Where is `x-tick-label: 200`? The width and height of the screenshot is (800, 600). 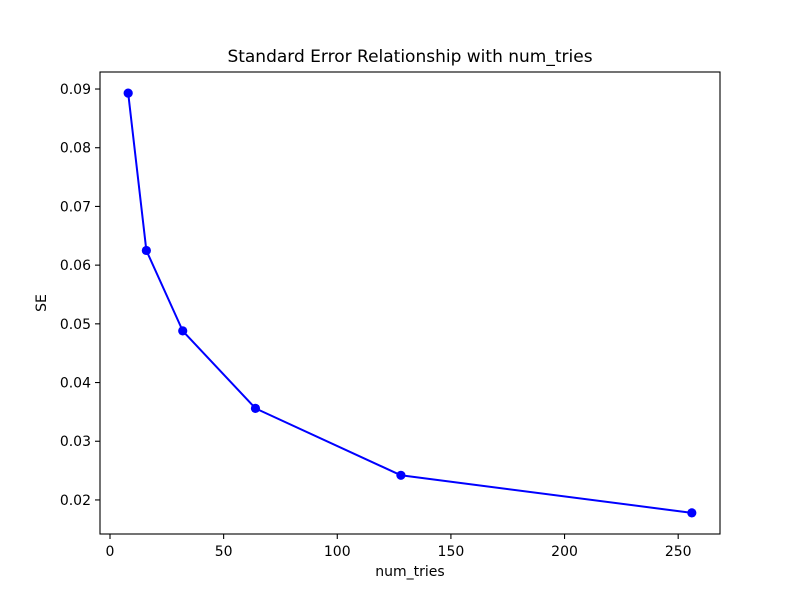 x-tick-label: 200 is located at coordinates (564, 552).